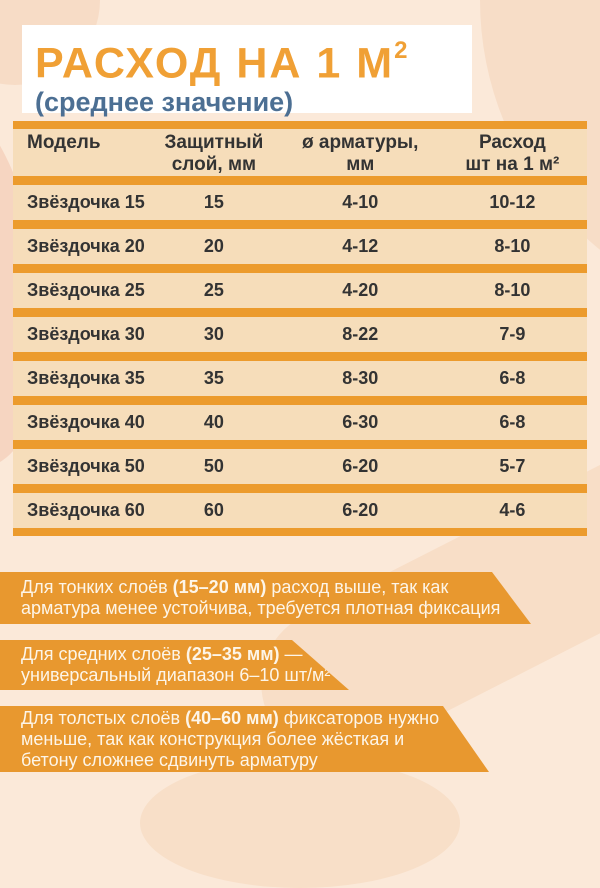 This screenshot has width=600, height=888. What do you see at coordinates (360, 202) in the screenshot?
I see `cell-rebar-diameter: 4-10` at bounding box center [360, 202].